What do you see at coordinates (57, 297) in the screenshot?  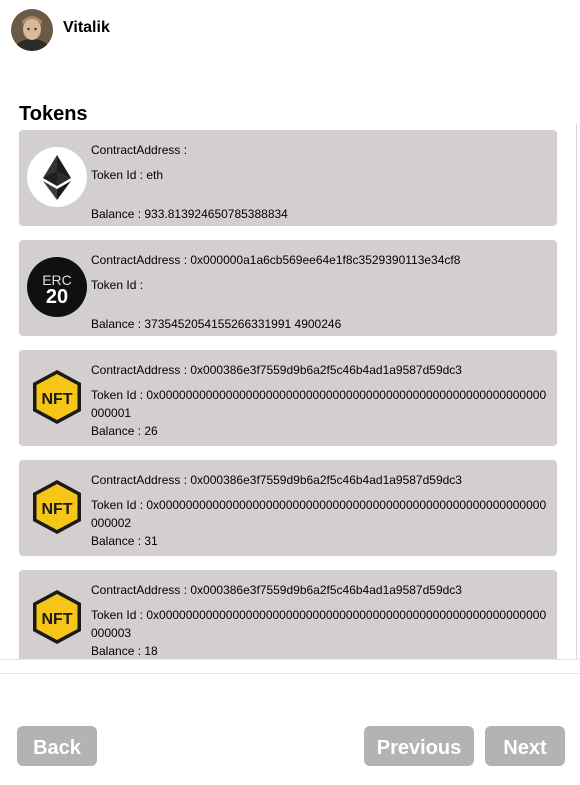 I see `svg-text: 20` at bounding box center [57, 297].